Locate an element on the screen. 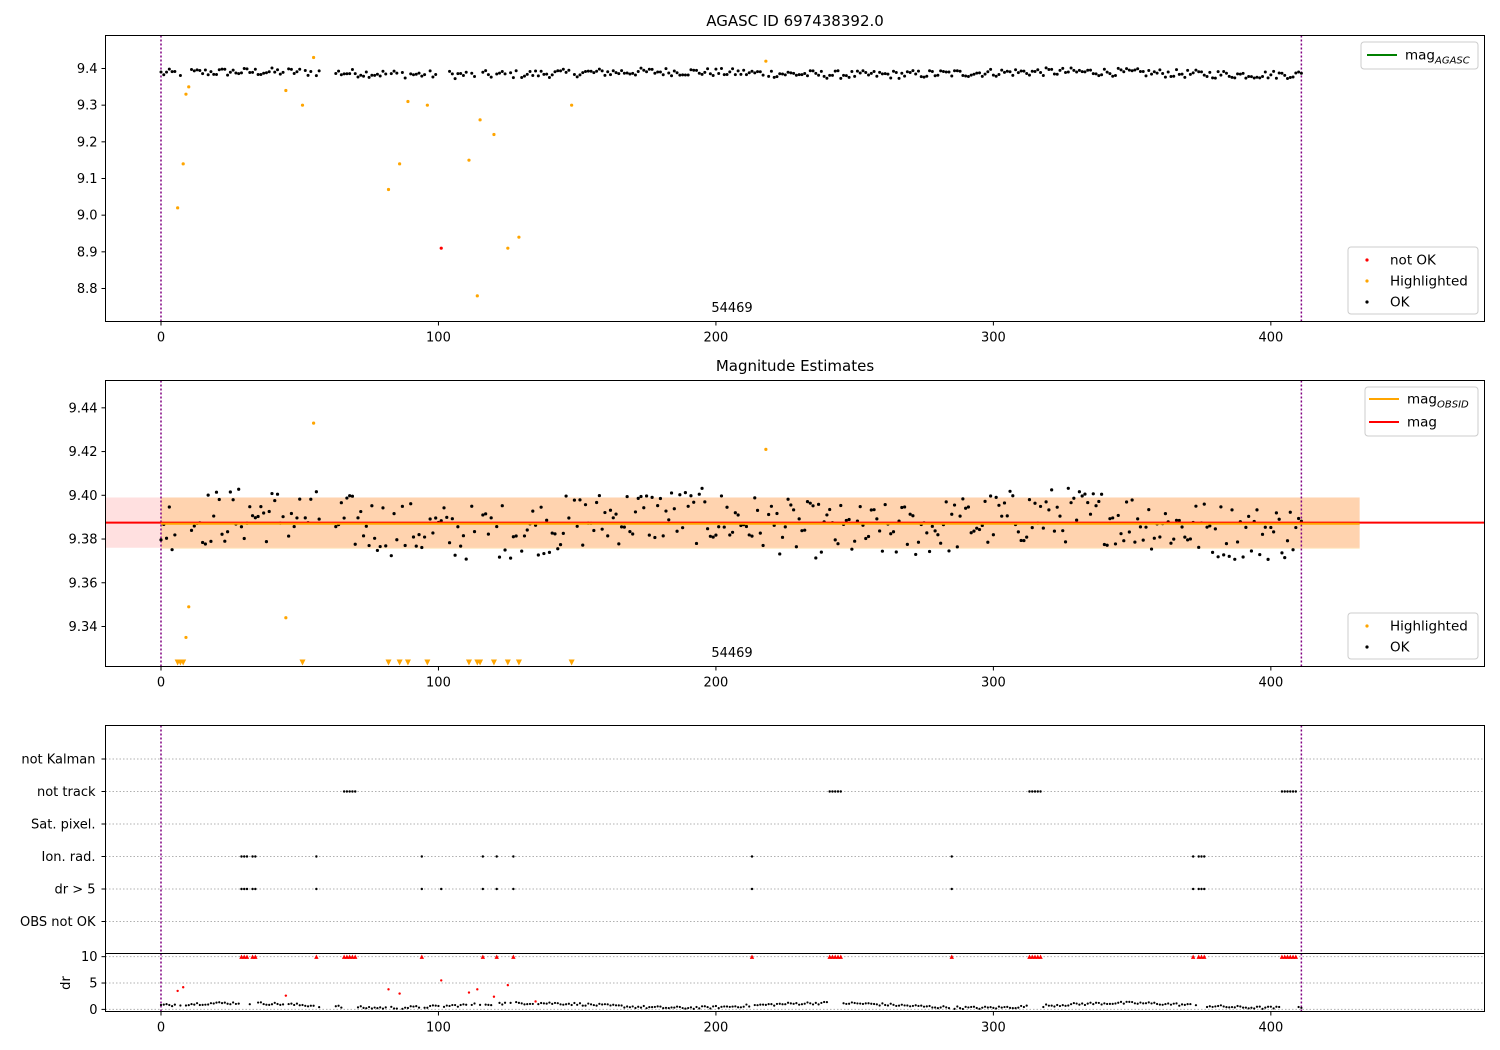 This screenshot has width=1500, height=1050. highlighted-point is located at coordinates (477, 296).